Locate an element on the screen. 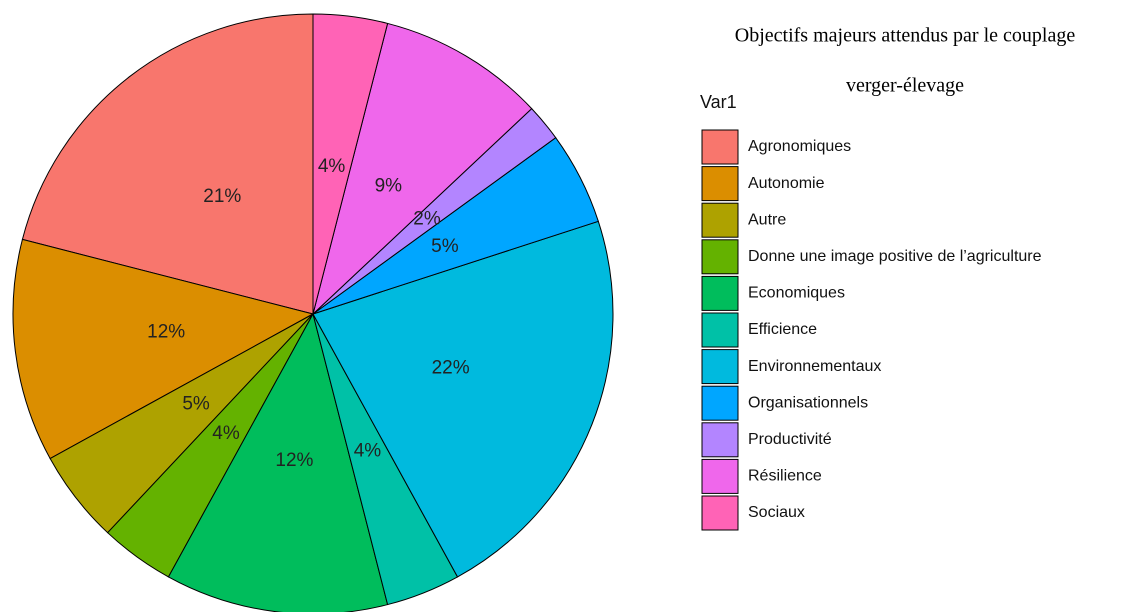  legend-label: Autre is located at coordinates (767, 219).